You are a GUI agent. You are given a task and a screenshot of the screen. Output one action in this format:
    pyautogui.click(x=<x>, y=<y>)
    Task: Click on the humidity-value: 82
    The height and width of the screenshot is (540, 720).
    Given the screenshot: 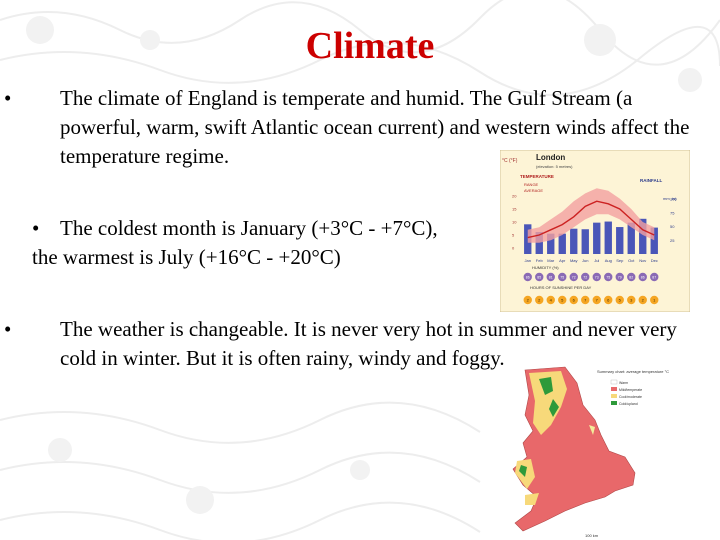 What is the action you would take?
    pyautogui.click(x=631, y=278)
    